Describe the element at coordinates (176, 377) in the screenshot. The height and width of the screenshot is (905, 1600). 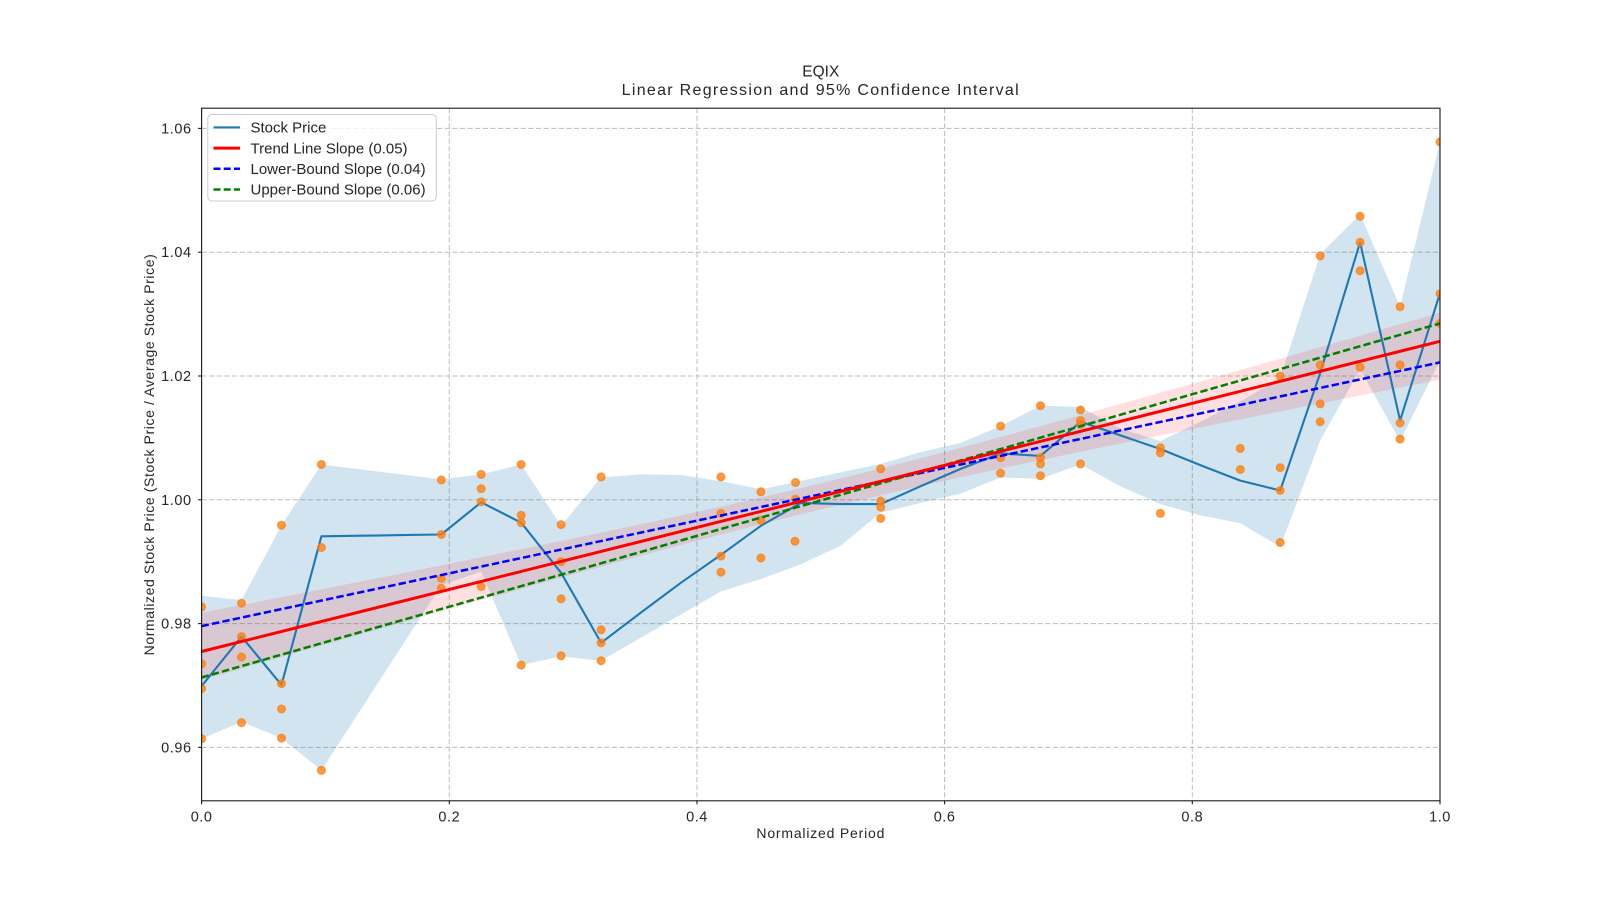
I see `svg-text: 1.02` at that location.